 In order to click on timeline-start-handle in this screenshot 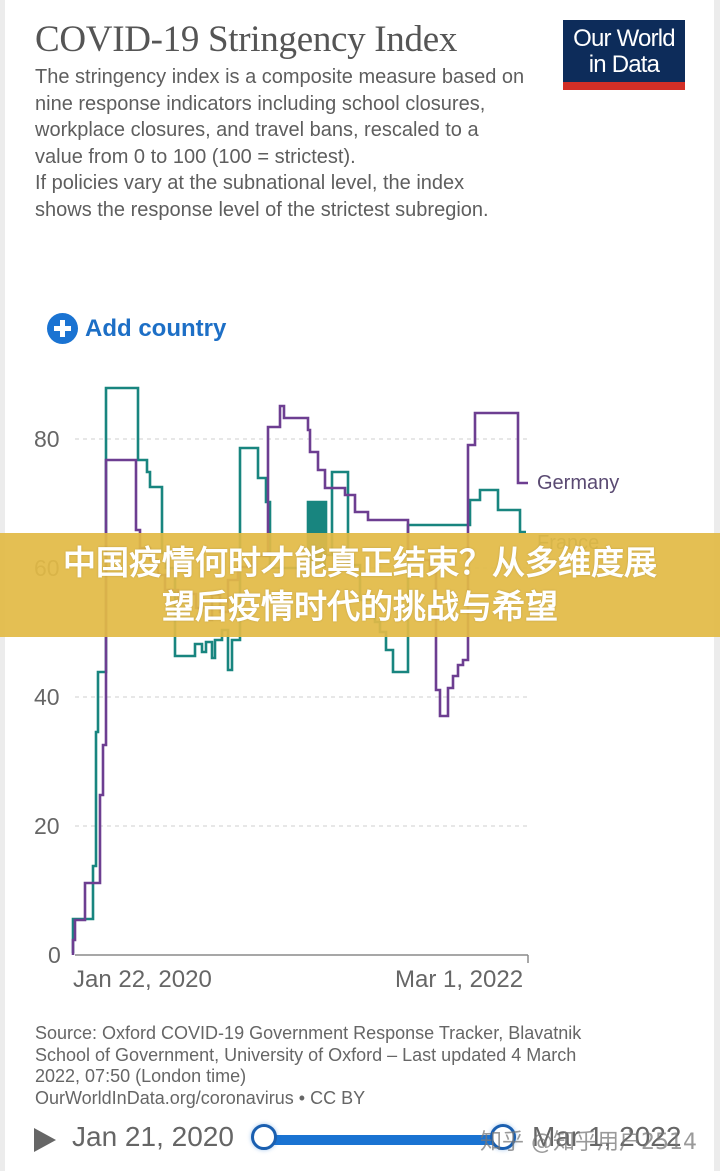, I will do `click(264, 1137)`.